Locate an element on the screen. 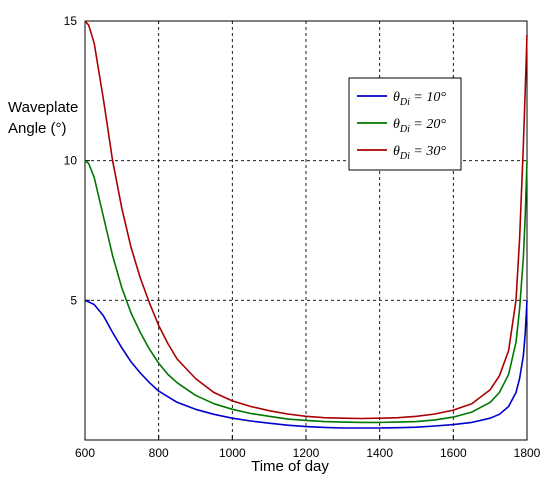 The image size is (550, 489). x-tick-label: 600 is located at coordinates (85, 453).